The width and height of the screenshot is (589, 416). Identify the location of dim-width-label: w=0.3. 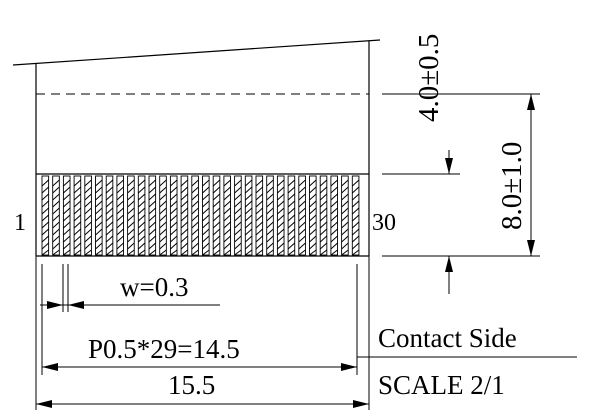
(154, 287).